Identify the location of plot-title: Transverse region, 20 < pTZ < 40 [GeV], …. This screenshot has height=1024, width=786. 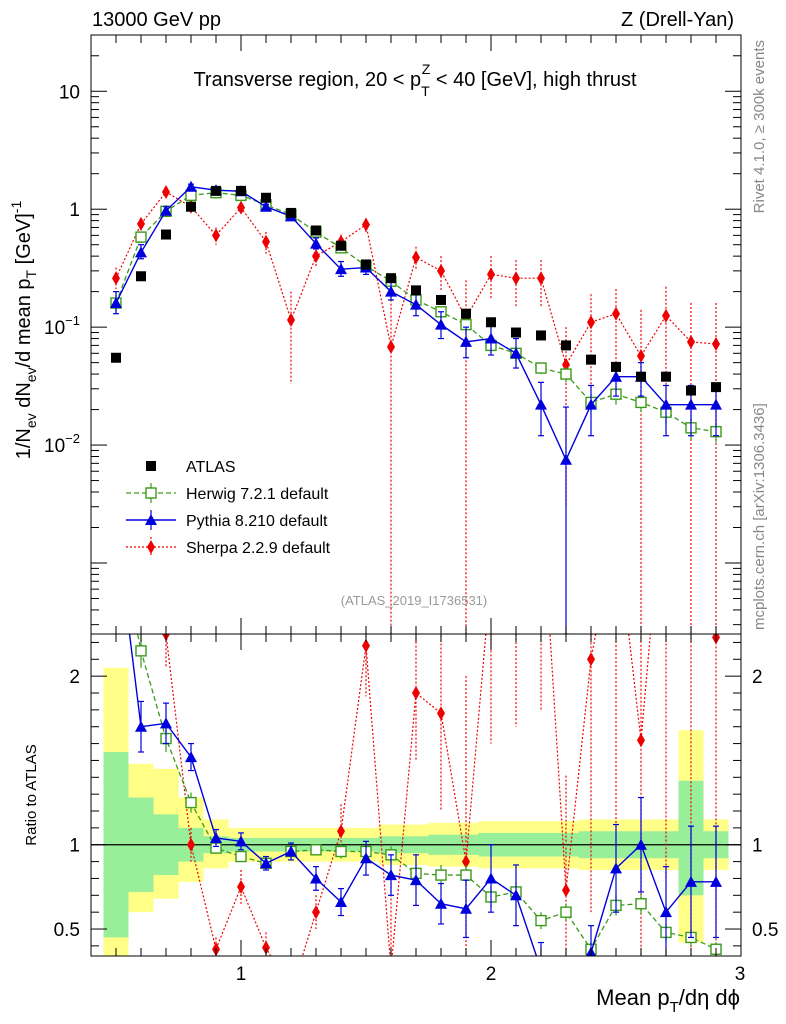
(415, 80).